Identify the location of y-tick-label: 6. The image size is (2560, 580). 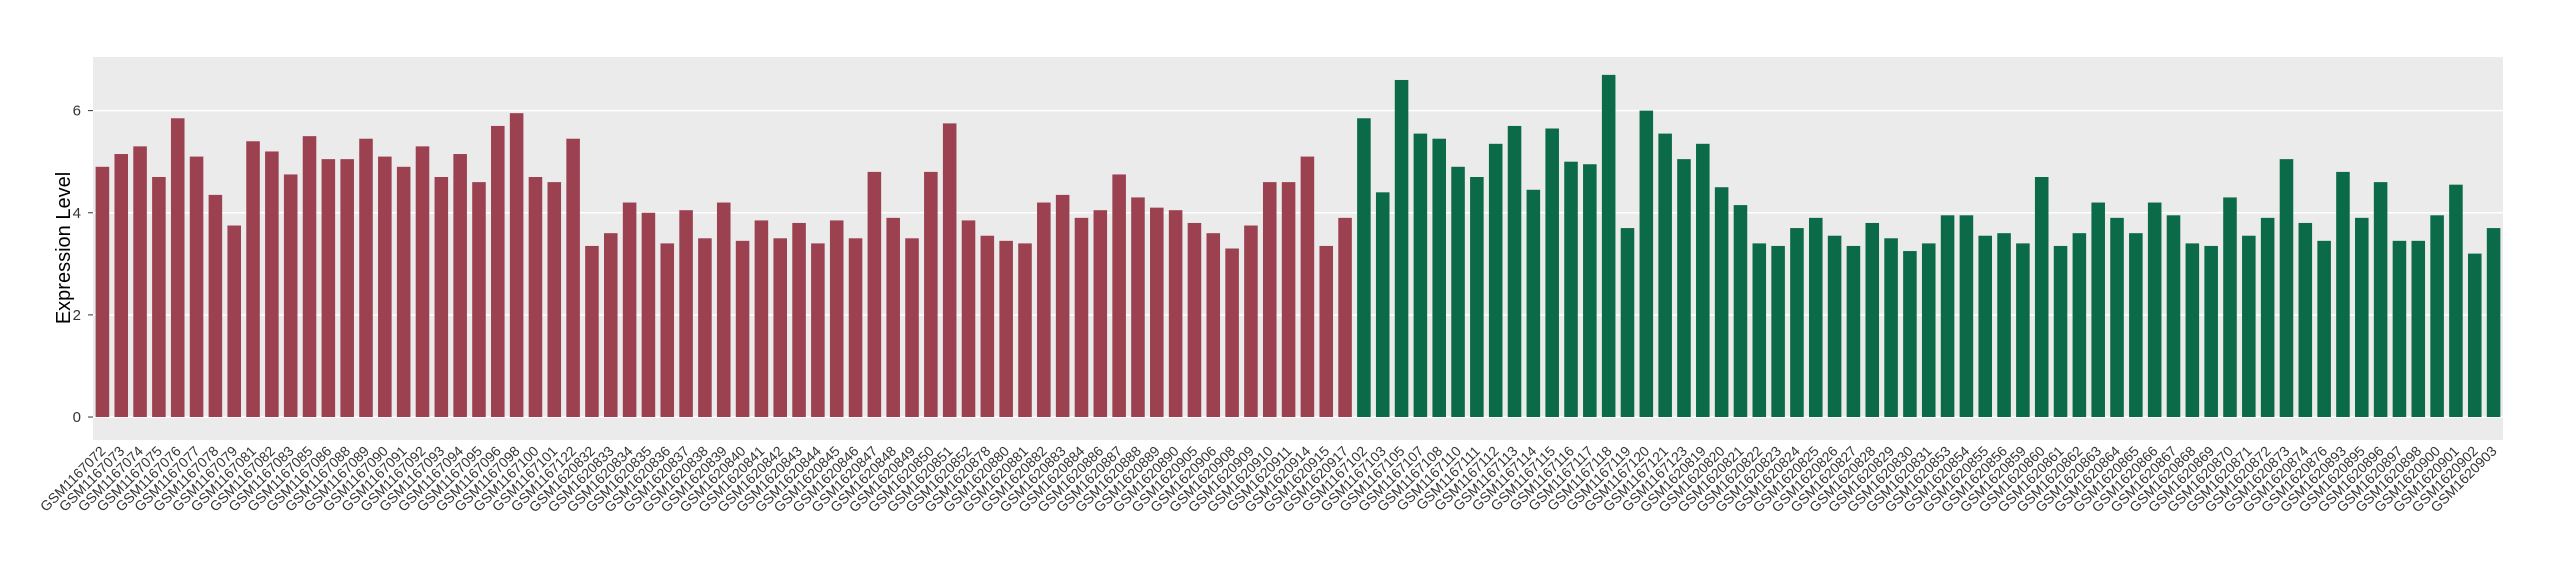
(77, 111).